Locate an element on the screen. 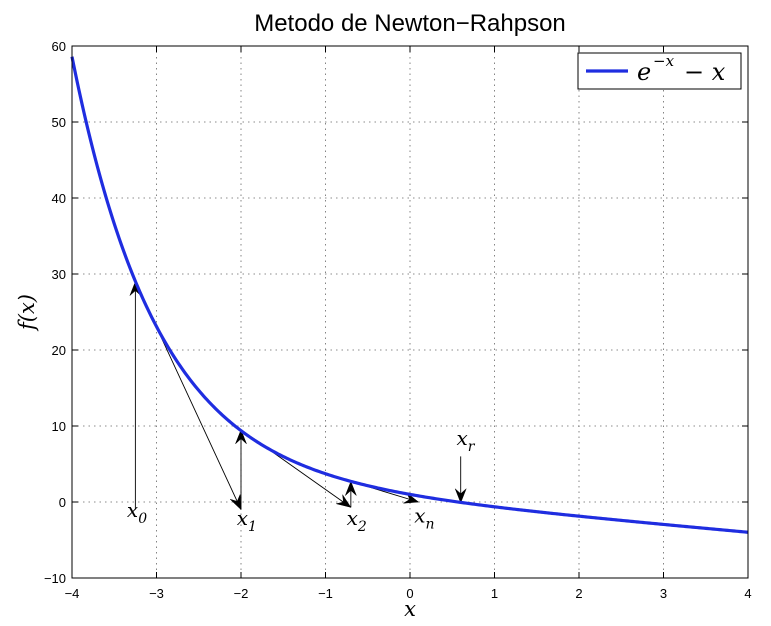 The image size is (771, 626). x-tick-label: 2 is located at coordinates (578, 593).